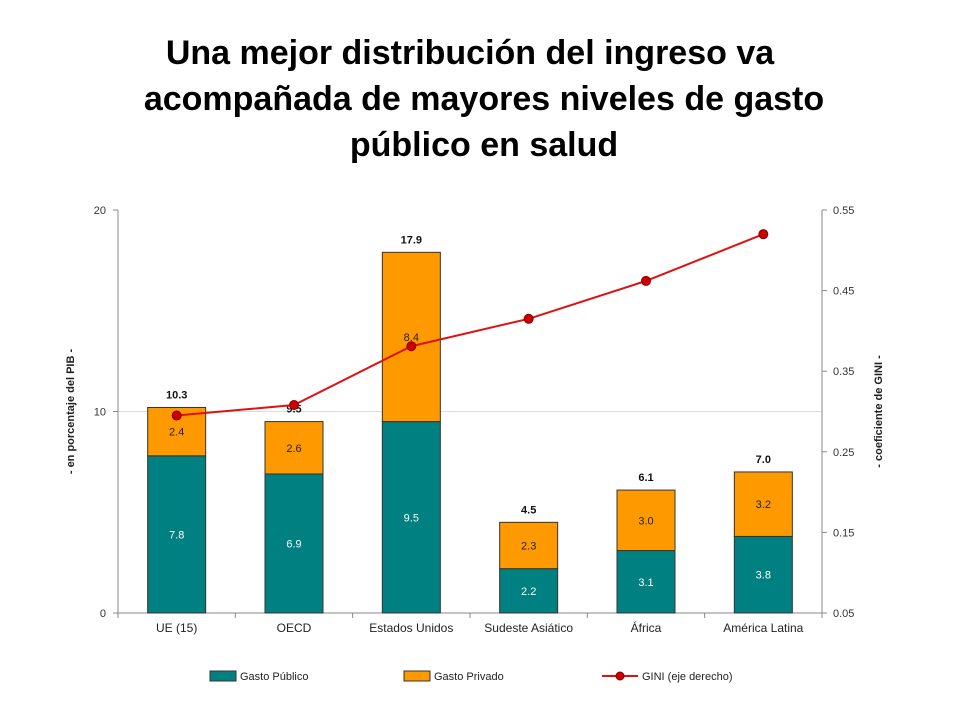  I want to click on data-label-total: 10.3, so click(176, 395).